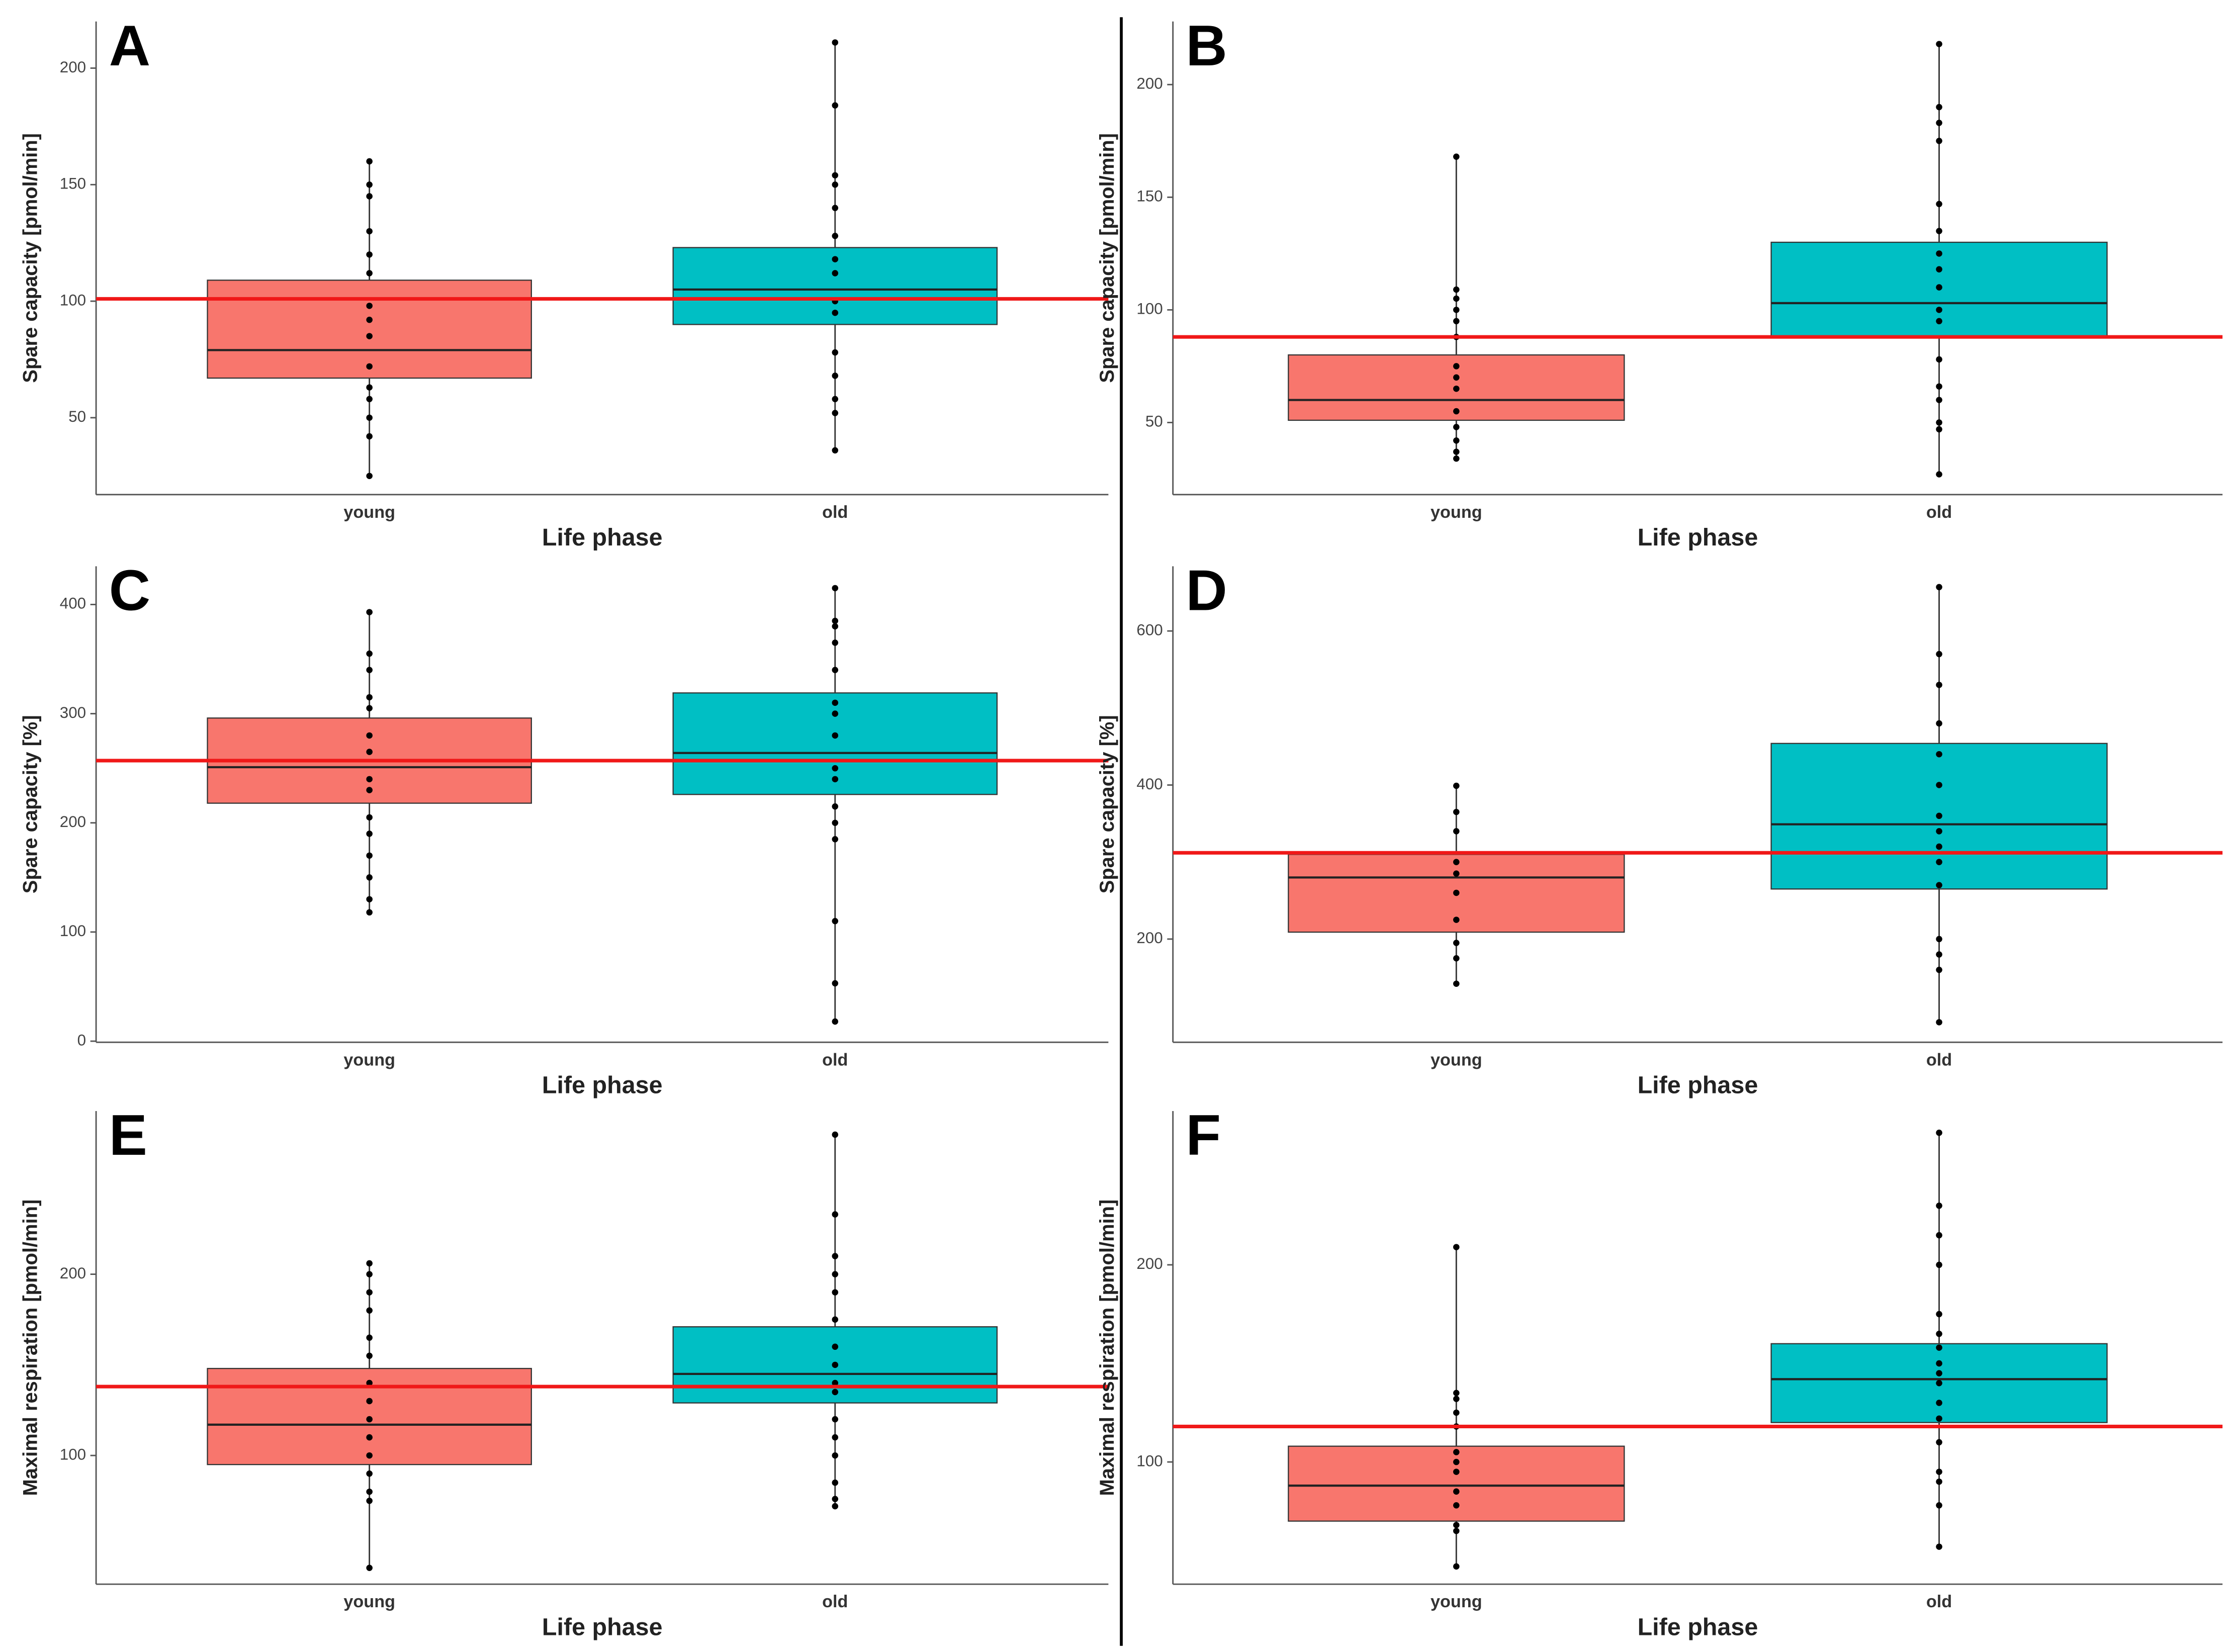 This screenshot has height=1652, width=2234. What do you see at coordinates (73, 931) in the screenshot?
I see `y-tick-label: 100` at bounding box center [73, 931].